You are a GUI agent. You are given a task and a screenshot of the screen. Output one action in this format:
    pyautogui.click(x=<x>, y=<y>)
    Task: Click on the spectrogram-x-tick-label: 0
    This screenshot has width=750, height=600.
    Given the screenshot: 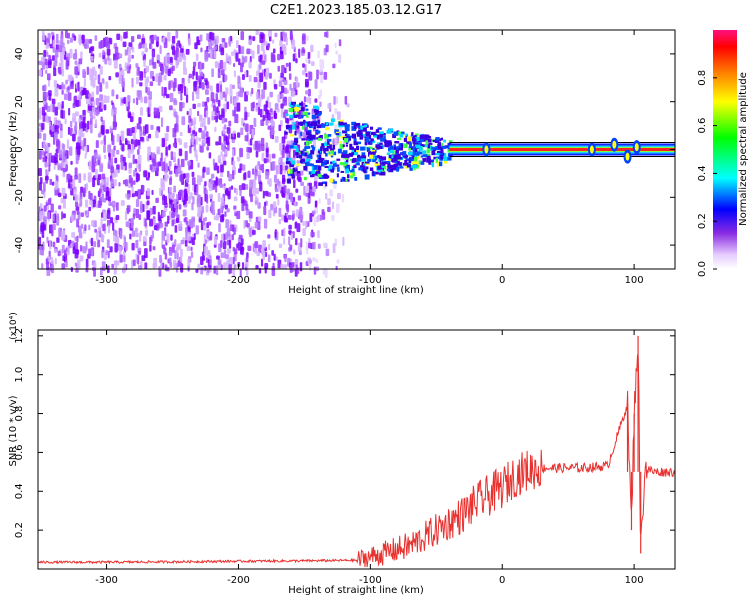 What is the action you would take?
    pyautogui.click(x=502, y=280)
    